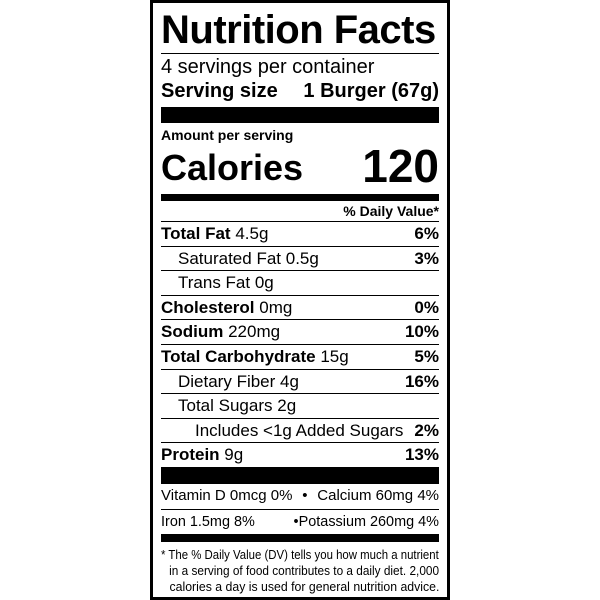  I want to click on nutrient-amount: 0mg, so click(276, 307).